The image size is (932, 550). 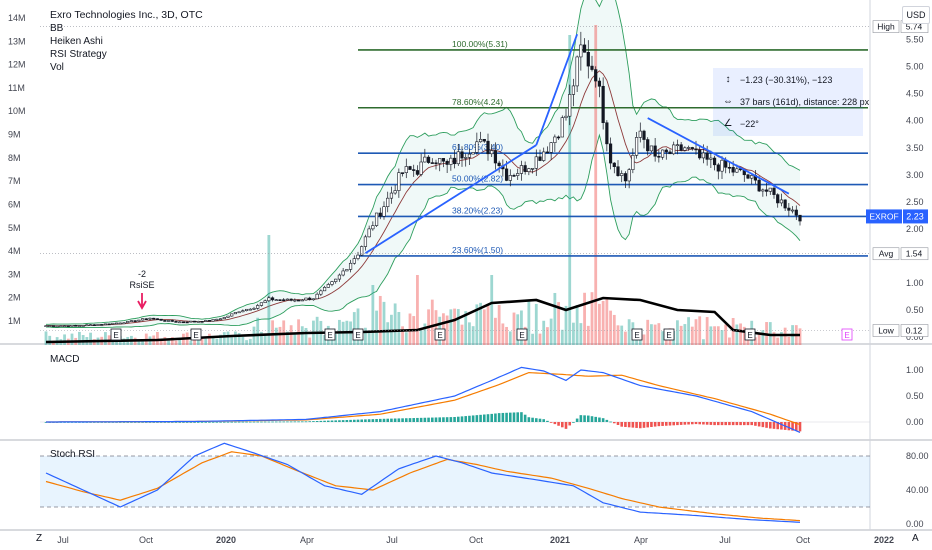 I want to click on price-tick-label: 0.50, so click(x=915, y=310).